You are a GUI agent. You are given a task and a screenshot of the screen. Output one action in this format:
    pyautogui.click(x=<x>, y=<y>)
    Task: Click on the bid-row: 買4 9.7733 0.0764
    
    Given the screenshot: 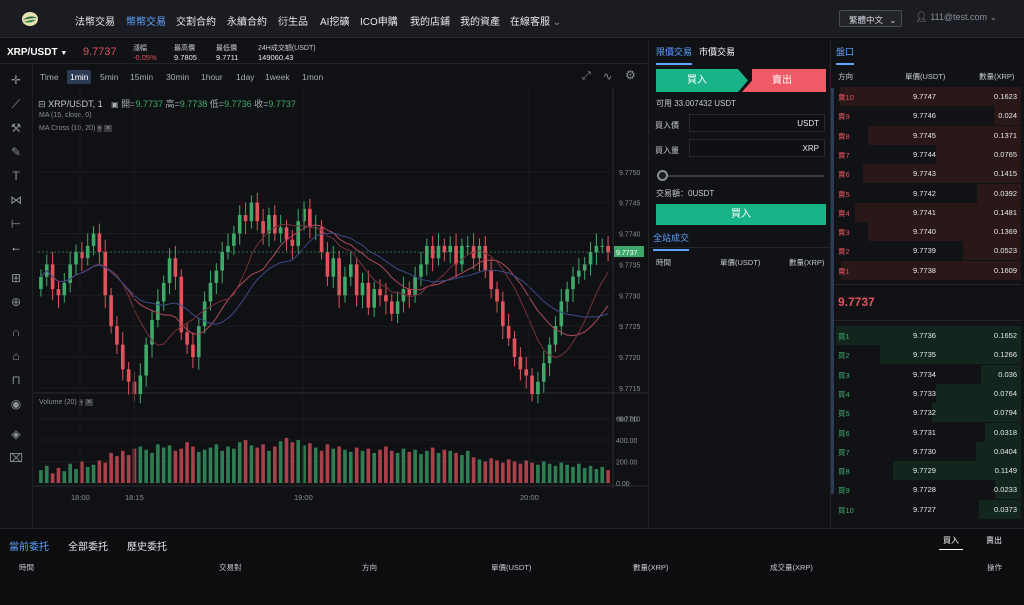 What is the action you would take?
    pyautogui.click(x=926, y=393)
    